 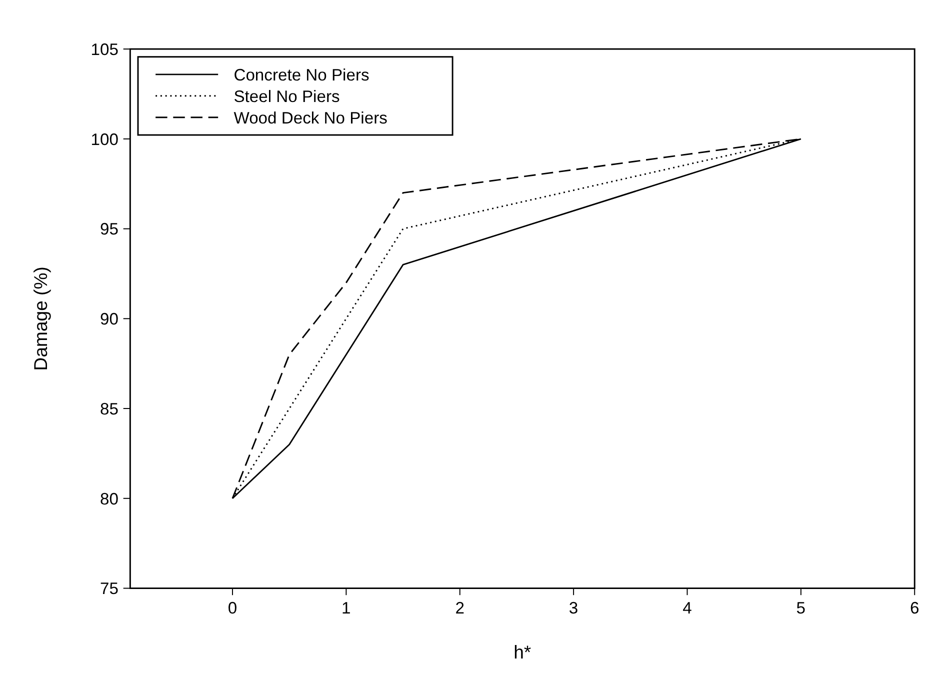 I want to click on y-tick-label: 105, so click(x=104, y=49).